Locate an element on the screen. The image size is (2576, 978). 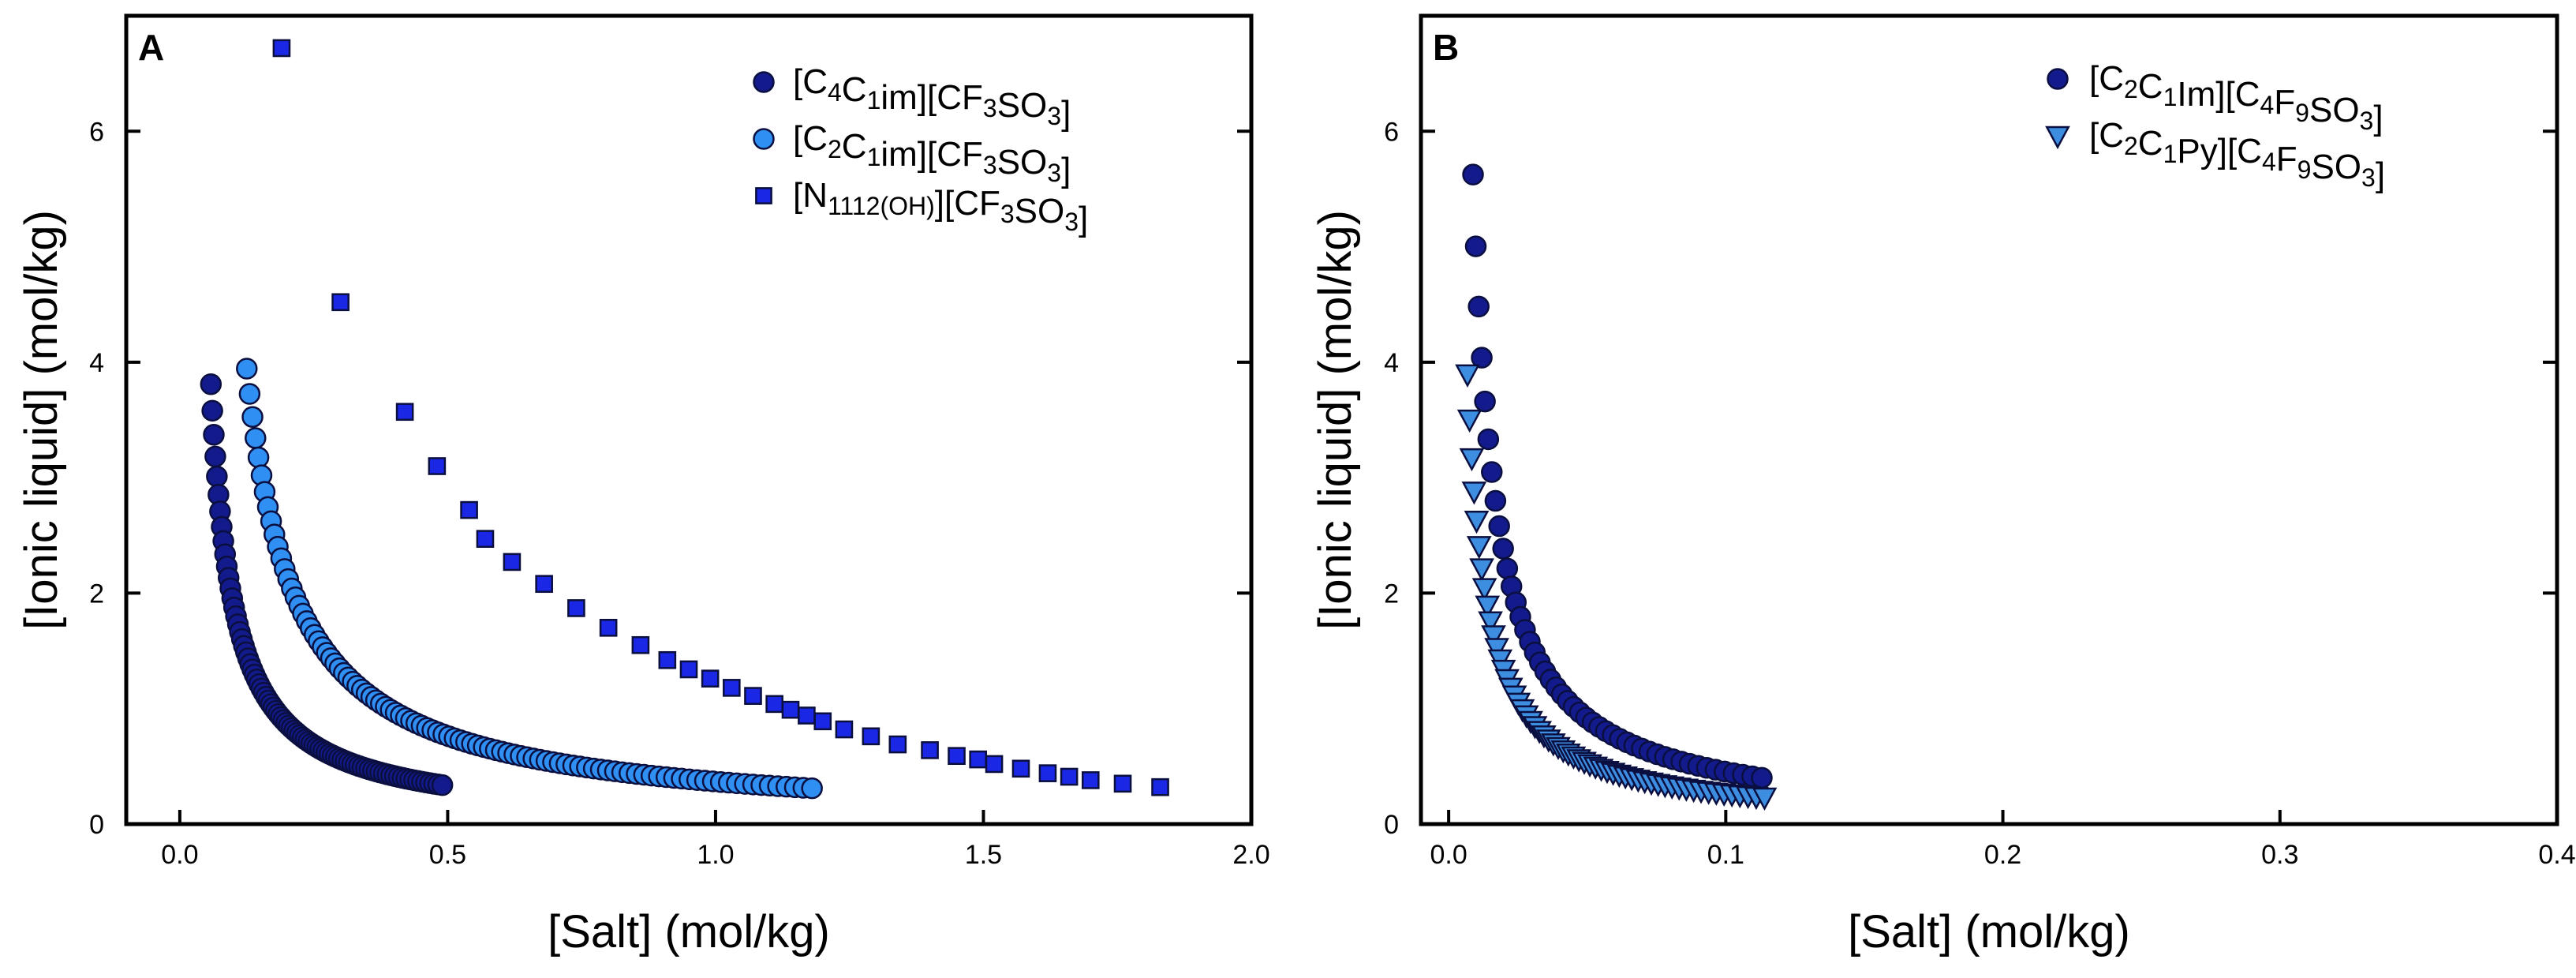
panel-b-x-axis-title: [Salt] (mol/kg) is located at coordinates (1989, 931).